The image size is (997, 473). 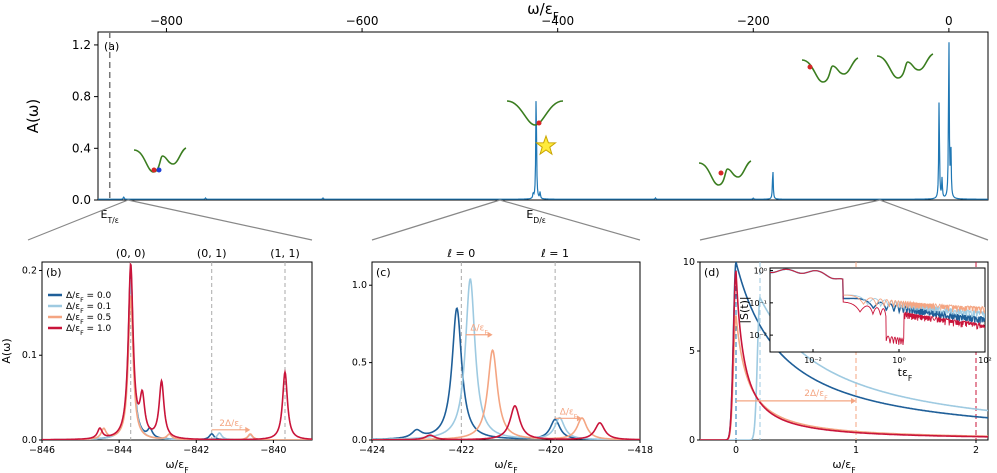 I want to click on inset-xtick-label: 10², so click(x=984, y=360).